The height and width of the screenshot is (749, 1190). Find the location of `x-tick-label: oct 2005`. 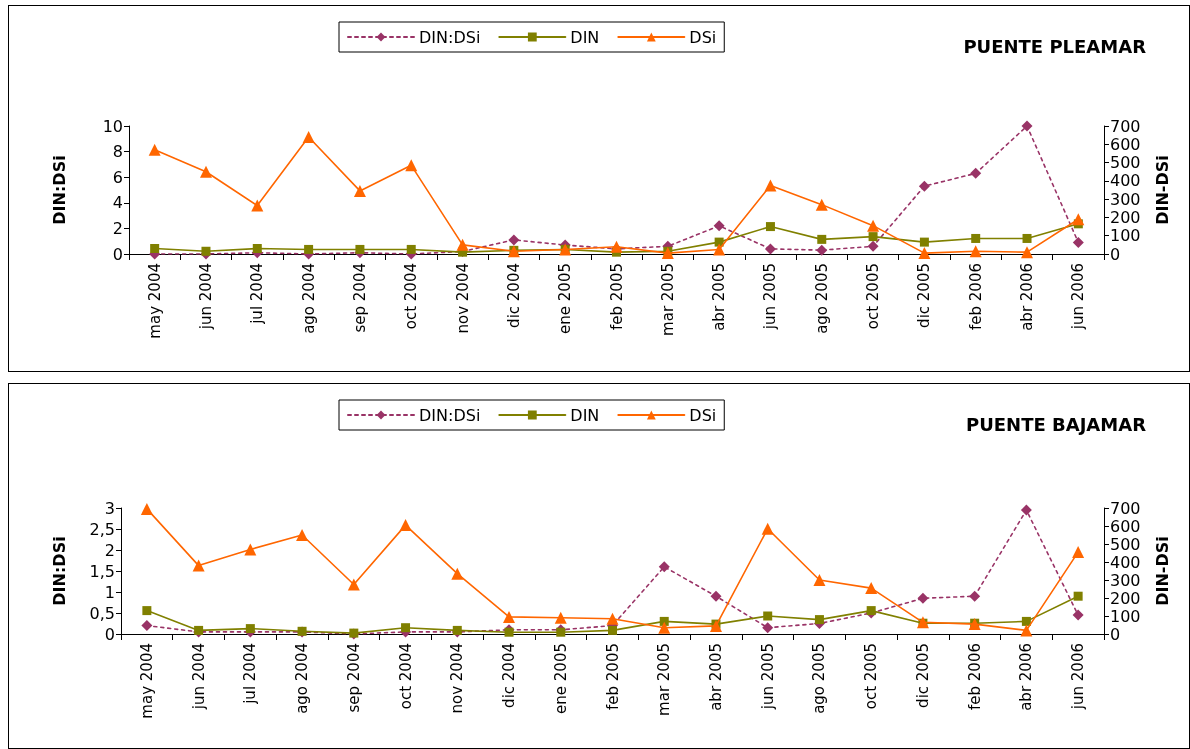

x-tick-label: oct 2005 is located at coordinates (871, 676).